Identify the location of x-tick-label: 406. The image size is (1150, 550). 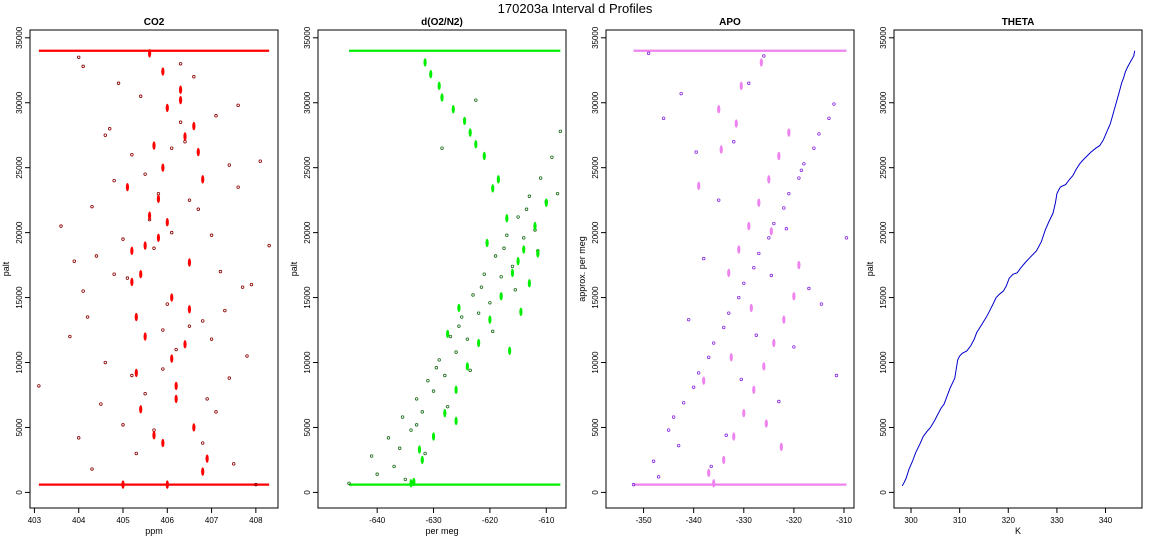
(168, 520).